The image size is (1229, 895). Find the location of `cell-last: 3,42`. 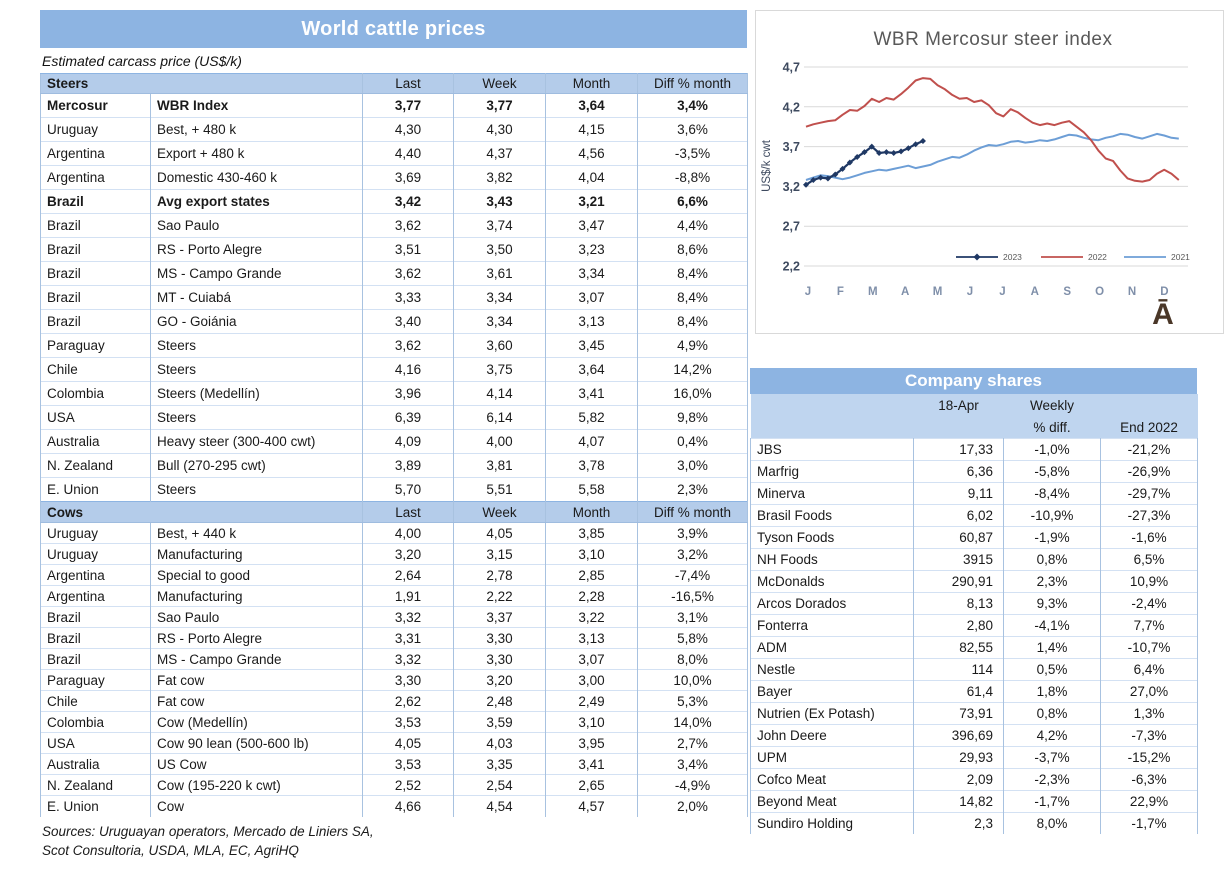

cell-last: 3,42 is located at coordinates (408, 201).